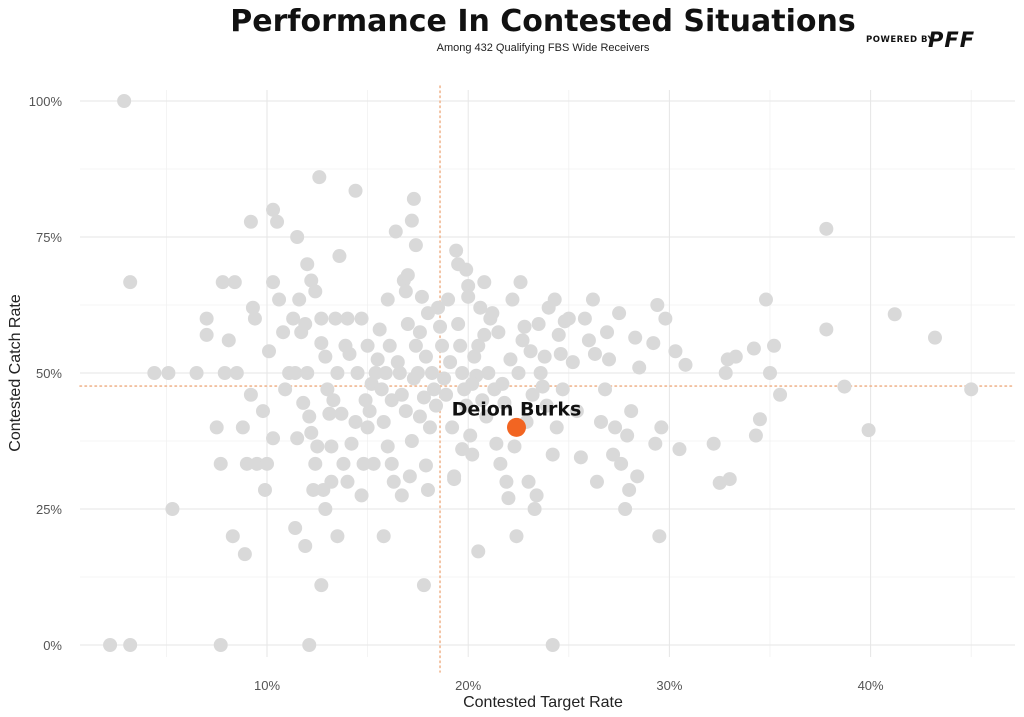  What do you see at coordinates (517, 409) in the screenshot?
I see `highlight-label: Deion Burks` at bounding box center [517, 409].